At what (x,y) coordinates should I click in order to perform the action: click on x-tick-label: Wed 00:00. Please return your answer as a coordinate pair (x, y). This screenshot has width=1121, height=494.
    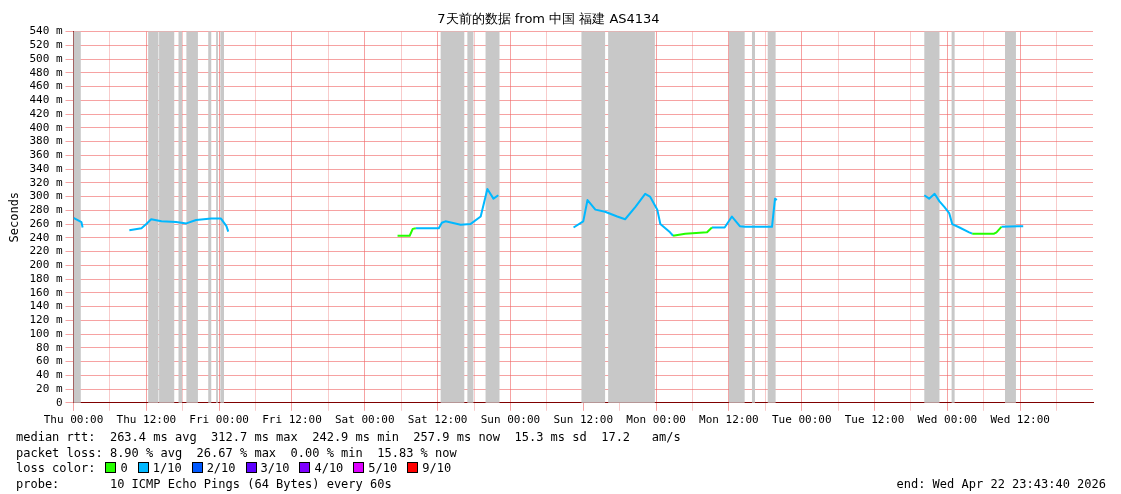
    Looking at the image, I should click on (947, 420).